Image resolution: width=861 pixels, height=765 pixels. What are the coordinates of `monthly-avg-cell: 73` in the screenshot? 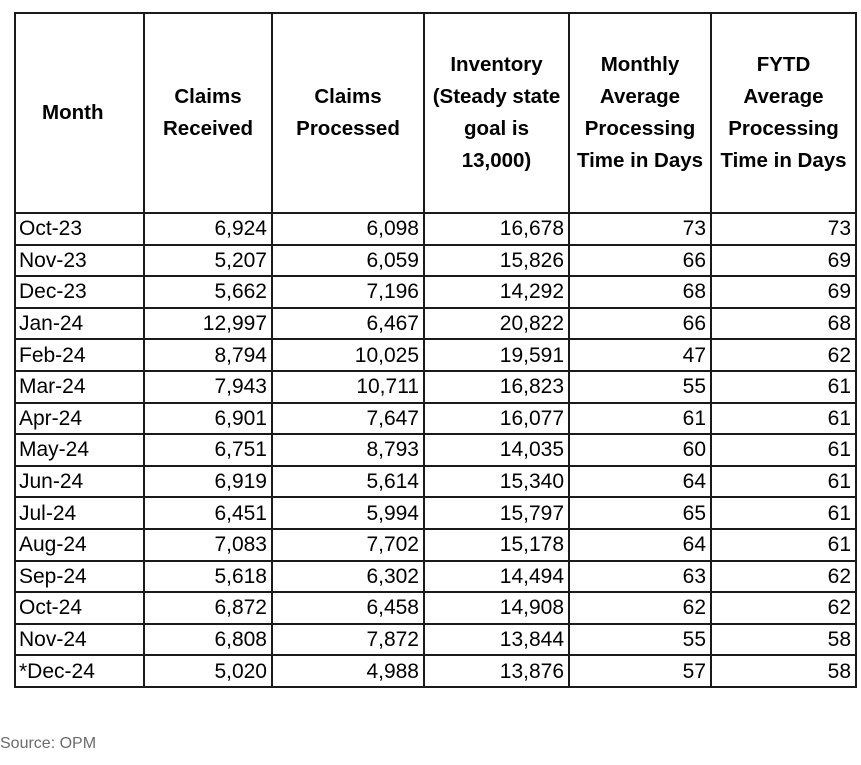 It's located at (640, 229).